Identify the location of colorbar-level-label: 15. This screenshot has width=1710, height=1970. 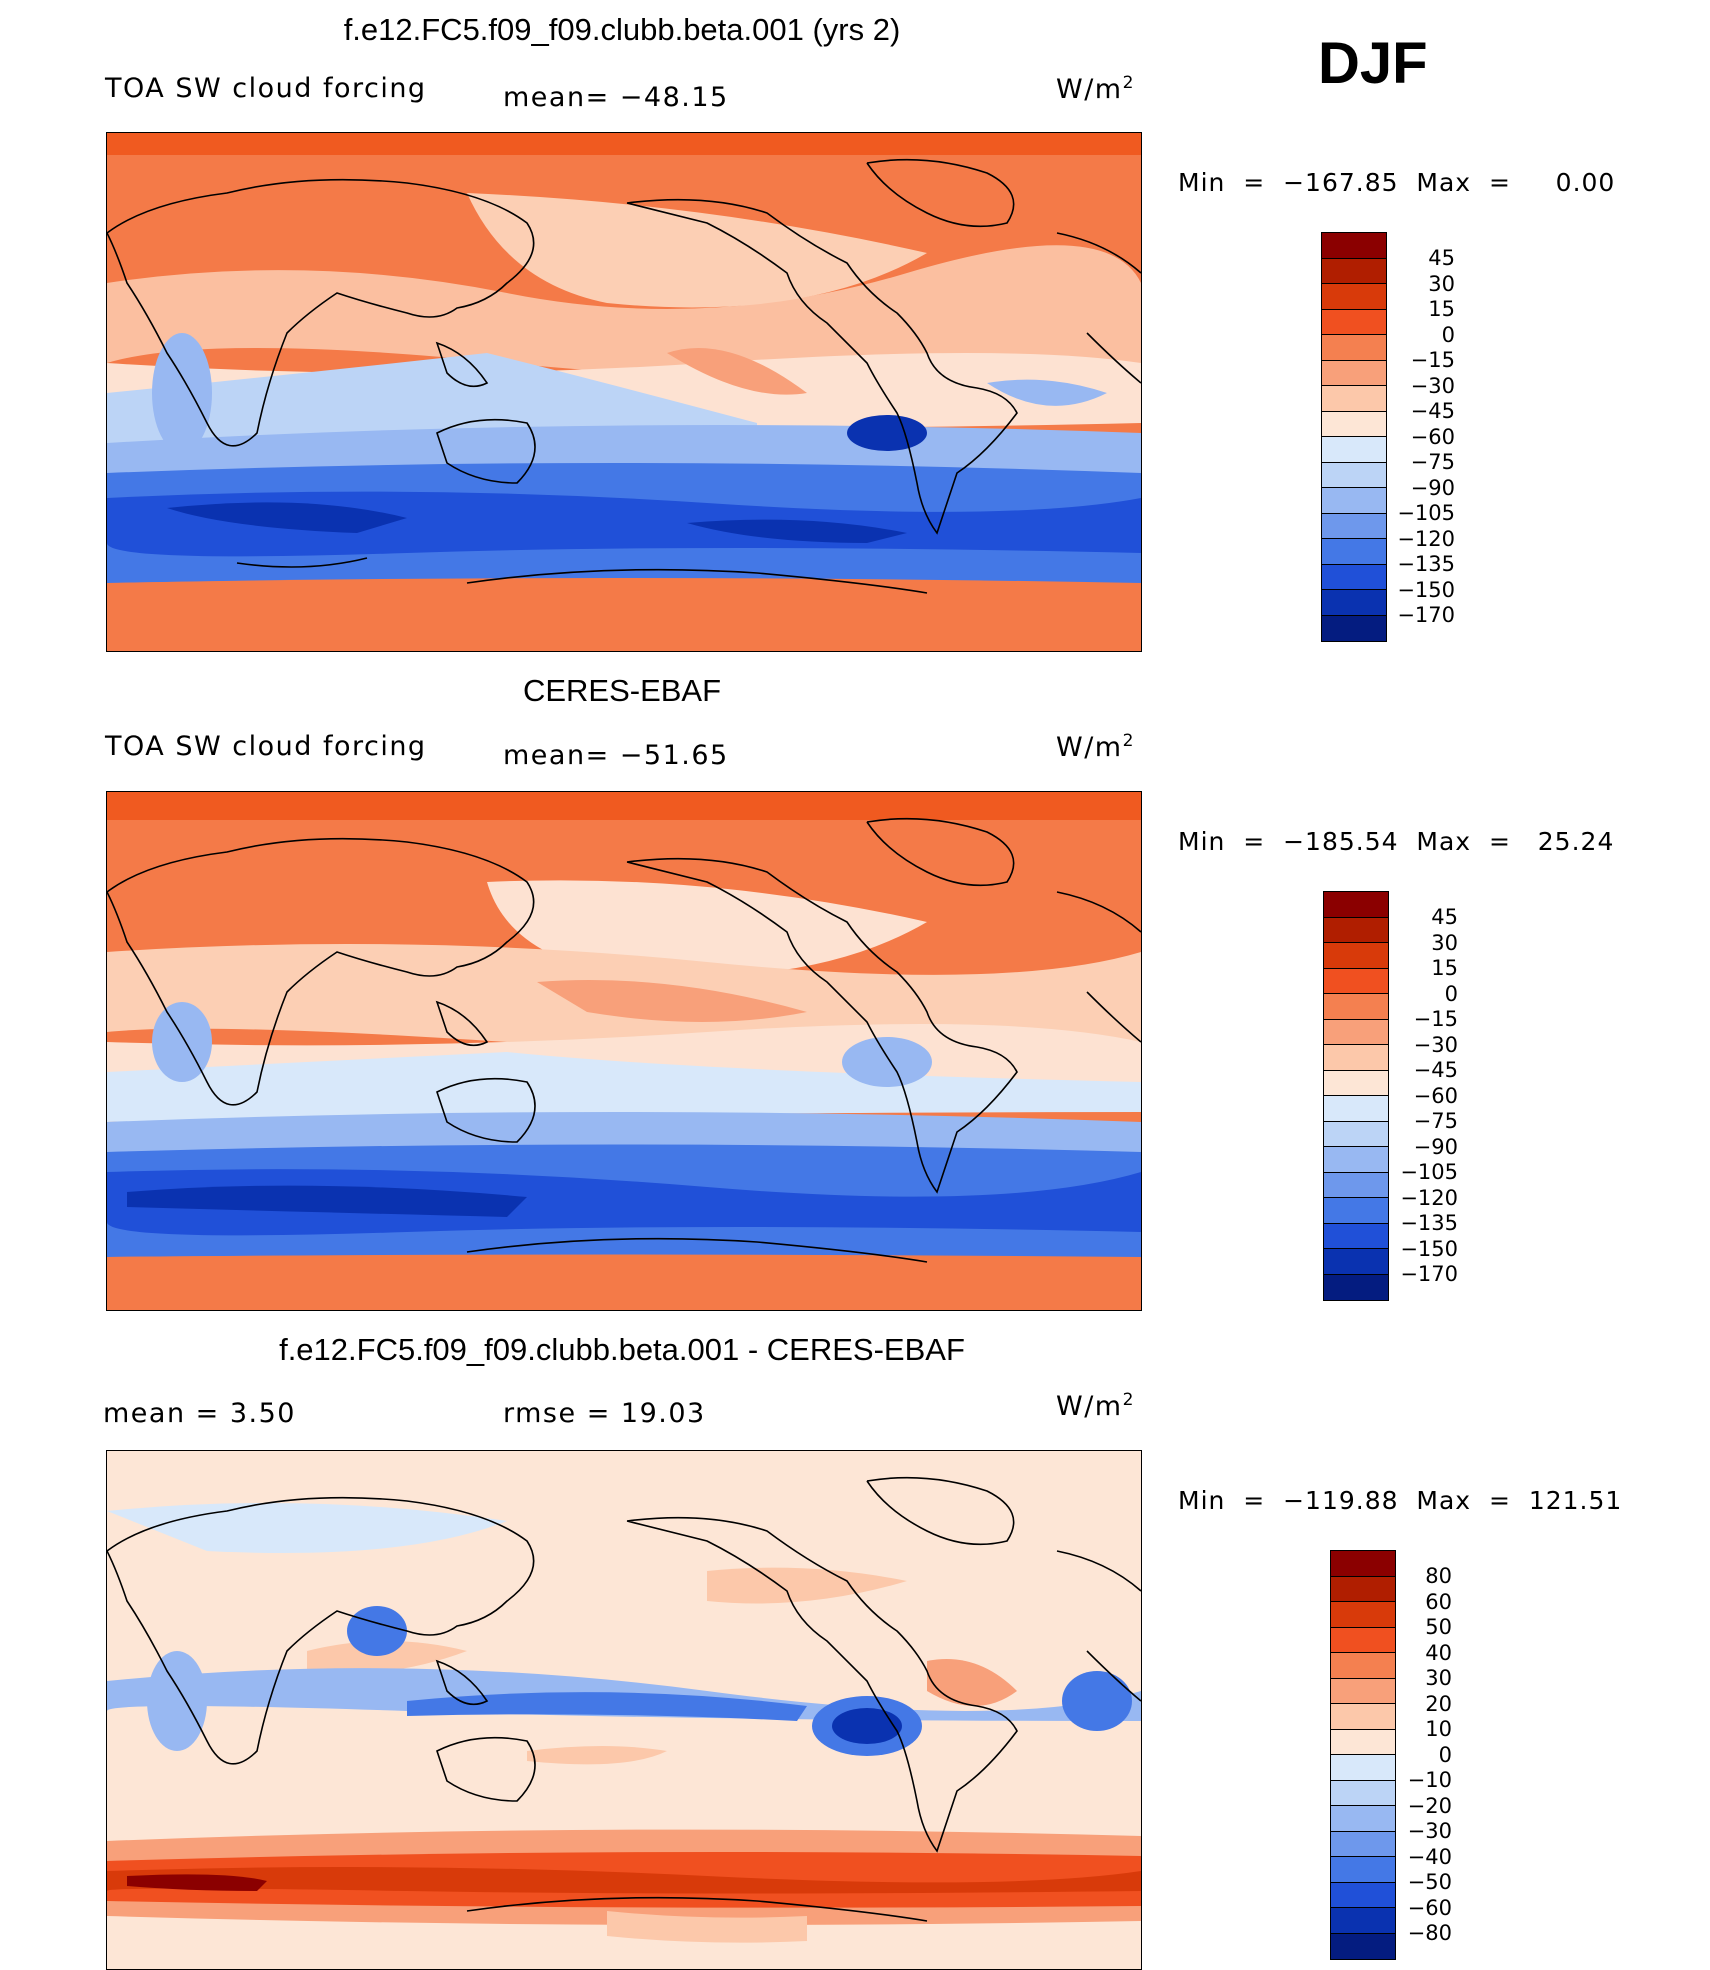
(1444, 968).